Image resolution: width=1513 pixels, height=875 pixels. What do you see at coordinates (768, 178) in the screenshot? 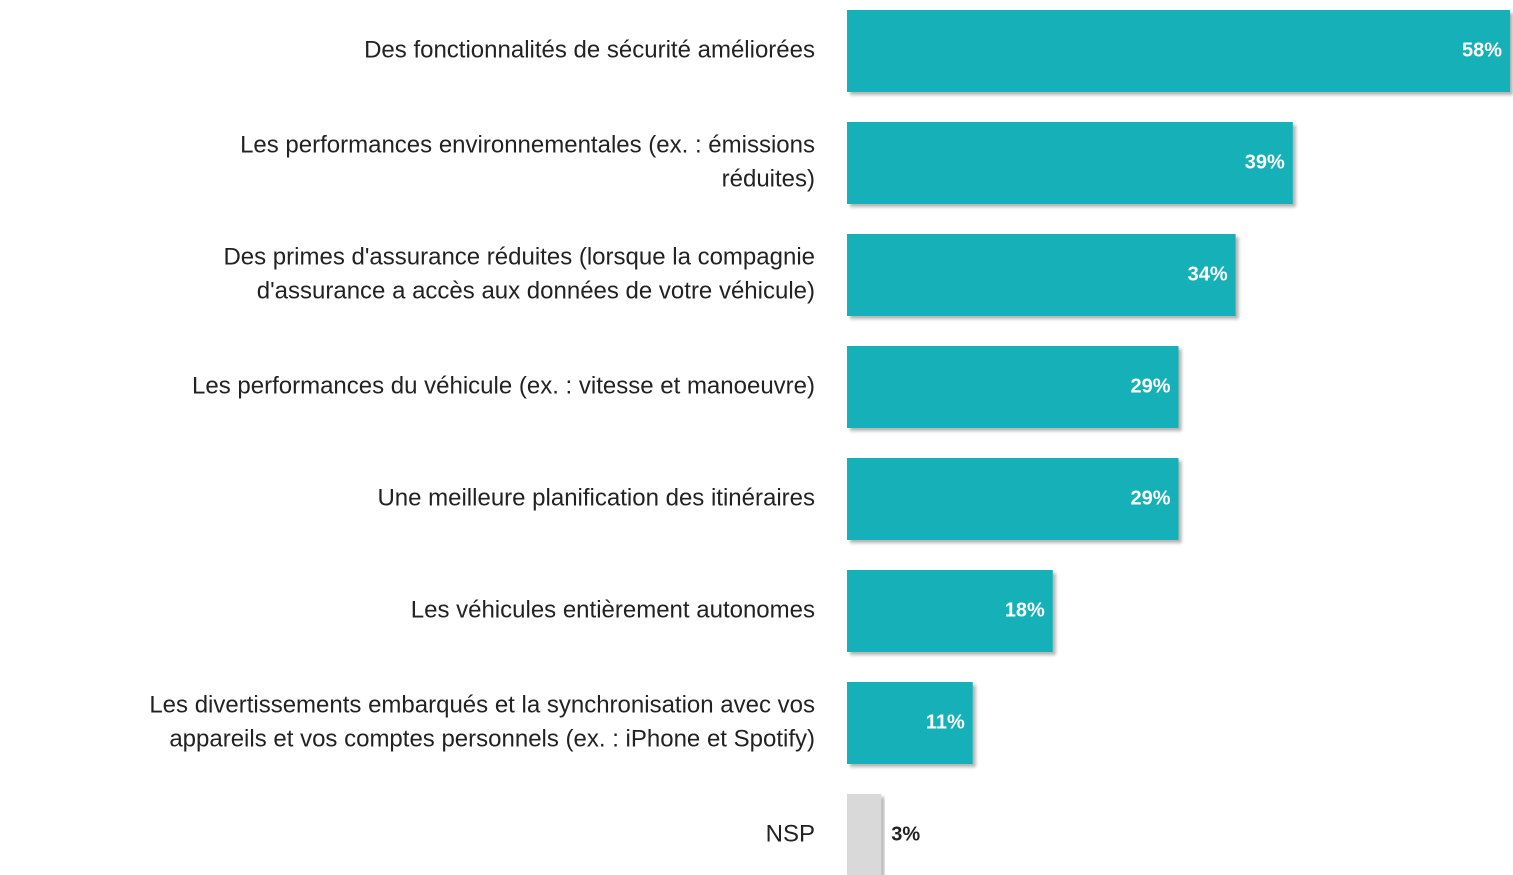
I see `category-label: réduites)` at bounding box center [768, 178].